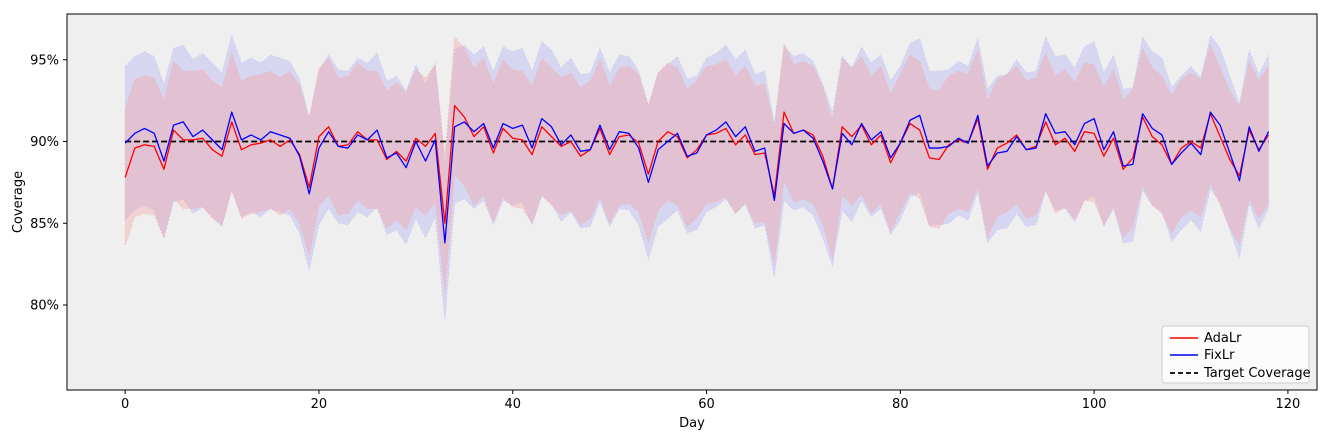 This screenshot has width=1329, height=443. I want to click on legend-box, so click(1235, 354).